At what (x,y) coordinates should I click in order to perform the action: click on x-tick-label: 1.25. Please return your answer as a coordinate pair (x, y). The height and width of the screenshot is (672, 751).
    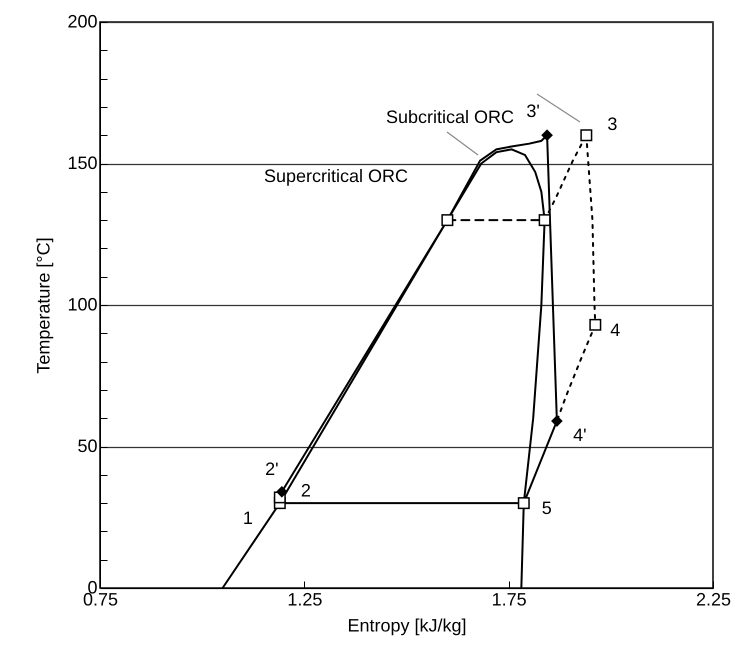
    Looking at the image, I should click on (304, 600).